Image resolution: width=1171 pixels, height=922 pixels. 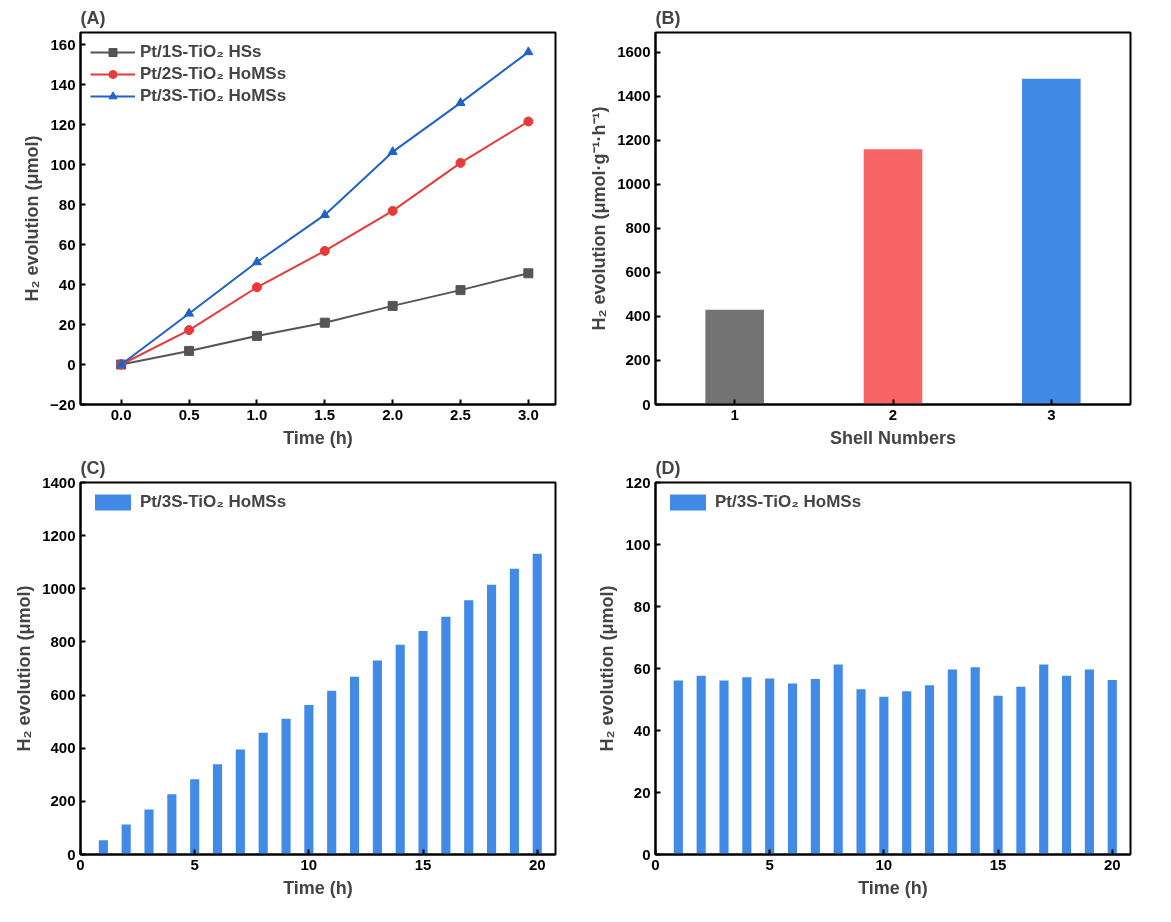 What do you see at coordinates (668, 467) in the screenshot?
I see `chart-title: (D)` at bounding box center [668, 467].